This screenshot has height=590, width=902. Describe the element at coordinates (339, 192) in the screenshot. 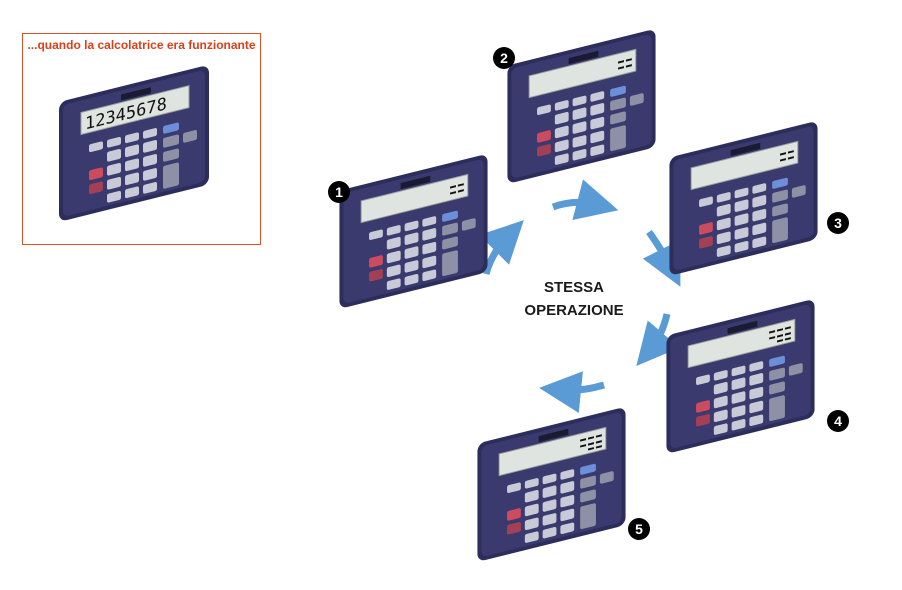

I see `badge-1: 1` at that location.